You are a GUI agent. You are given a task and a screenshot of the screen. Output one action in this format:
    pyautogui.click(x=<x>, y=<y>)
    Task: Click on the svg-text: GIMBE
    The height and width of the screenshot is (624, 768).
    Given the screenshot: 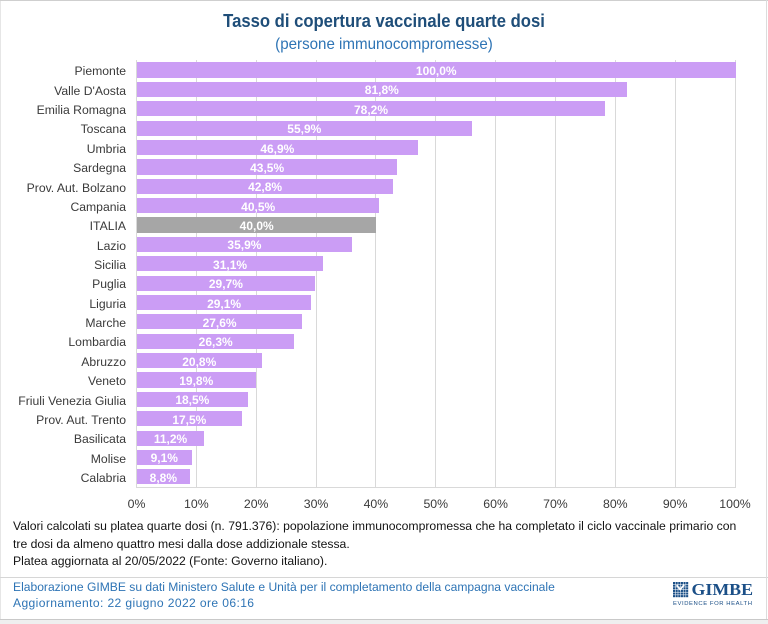 What is the action you would take?
    pyautogui.click(x=722, y=590)
    